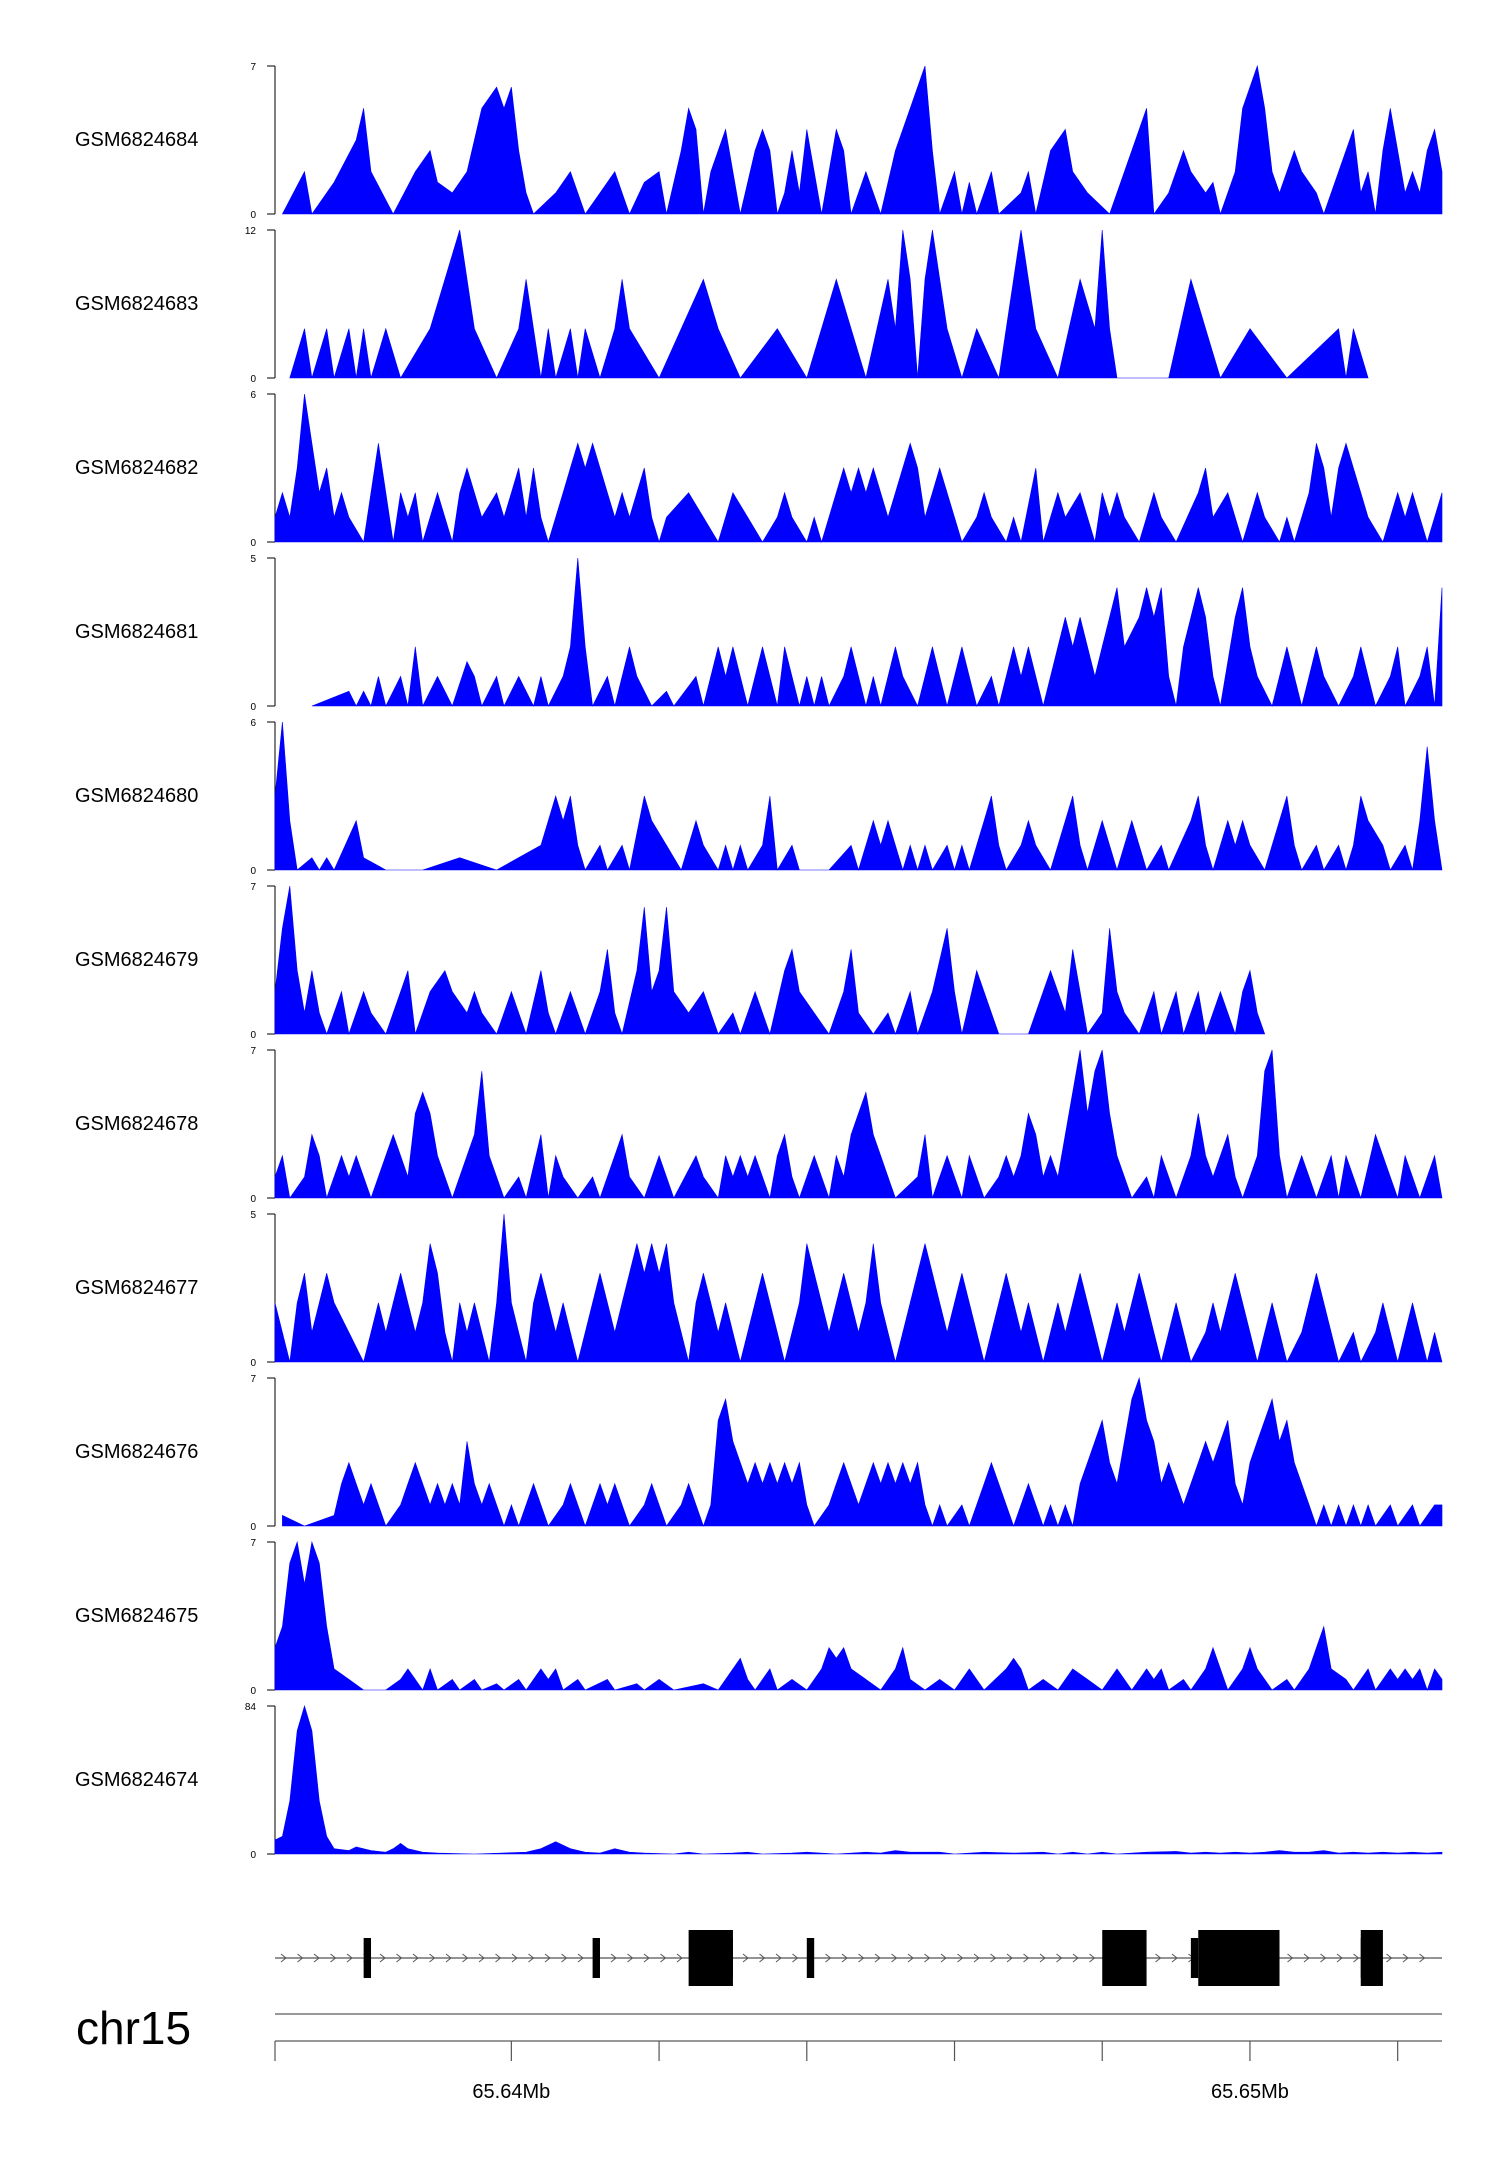  What do you see at coordinates (136, 304) in the screenshot?
I see `track-label: GSM6824683` at bounding box center [136, 304].